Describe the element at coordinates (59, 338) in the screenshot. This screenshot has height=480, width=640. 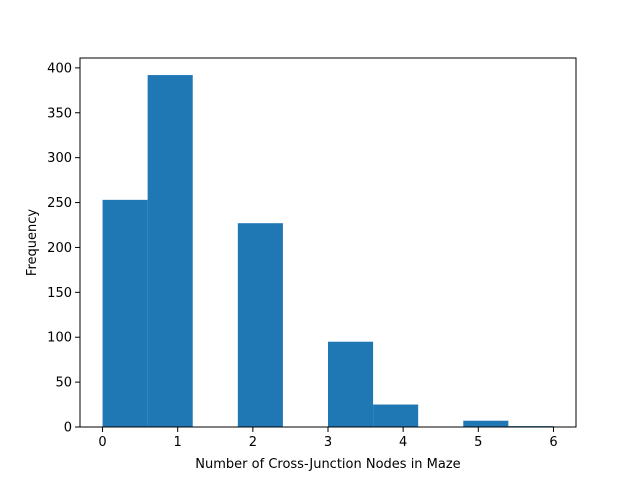
I see `y-tick-label: 100` at that location.